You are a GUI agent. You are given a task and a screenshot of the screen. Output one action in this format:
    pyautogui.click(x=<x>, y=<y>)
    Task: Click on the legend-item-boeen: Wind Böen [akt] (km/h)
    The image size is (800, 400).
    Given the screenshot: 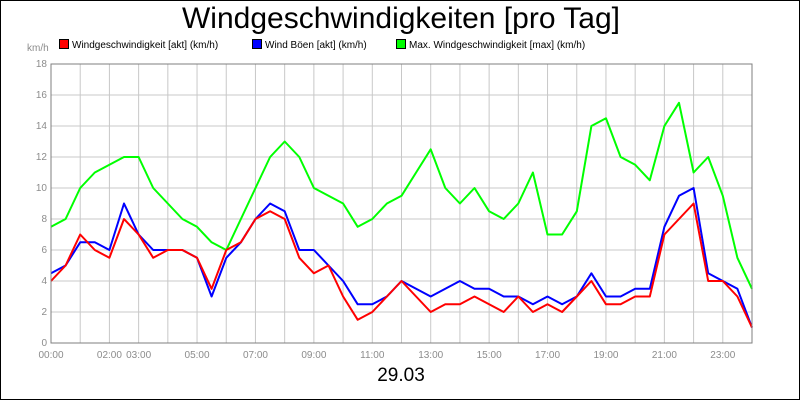 What is the action you would take?
    pyautogui.click(x=309, y=45)
    